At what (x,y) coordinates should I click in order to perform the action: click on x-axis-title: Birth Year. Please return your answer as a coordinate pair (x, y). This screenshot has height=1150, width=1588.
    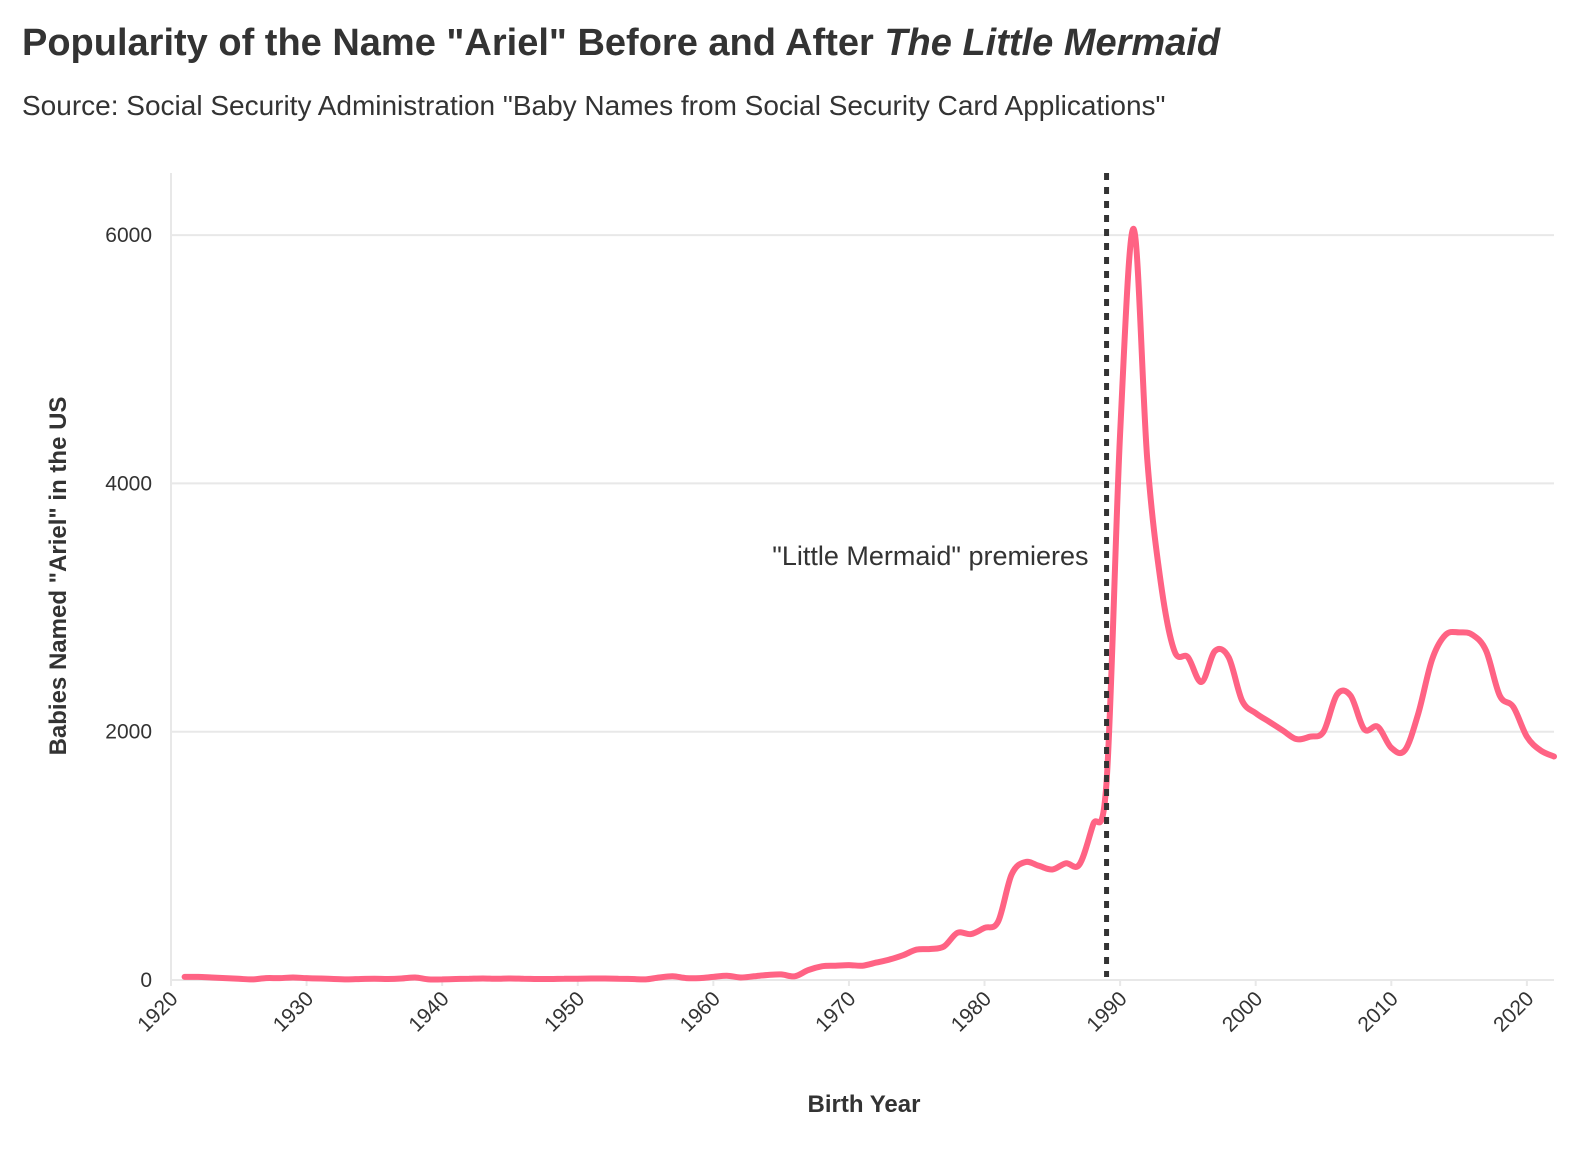
    Looking at the image, I should click on (864, 1104).